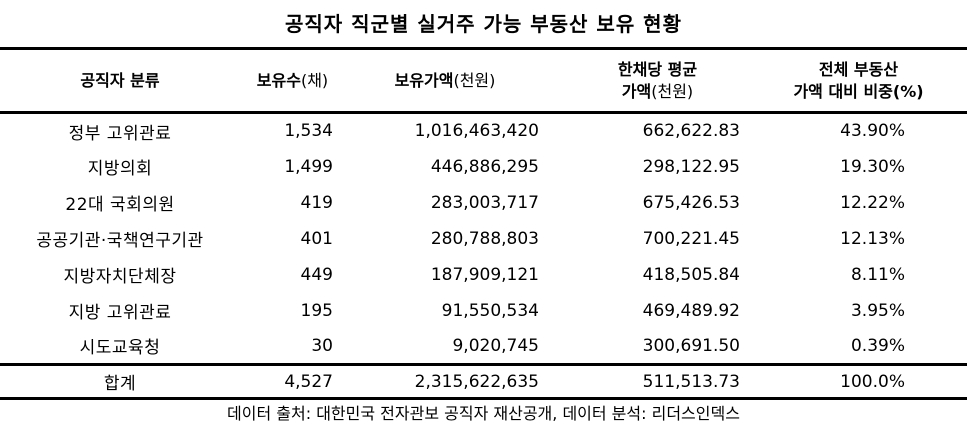  What do you see at coordinates (858, 80) in the screenshot?
I see `header-pct: 전체 부동산 가액 대비 비중(%)` at bounding box center [858, 80].